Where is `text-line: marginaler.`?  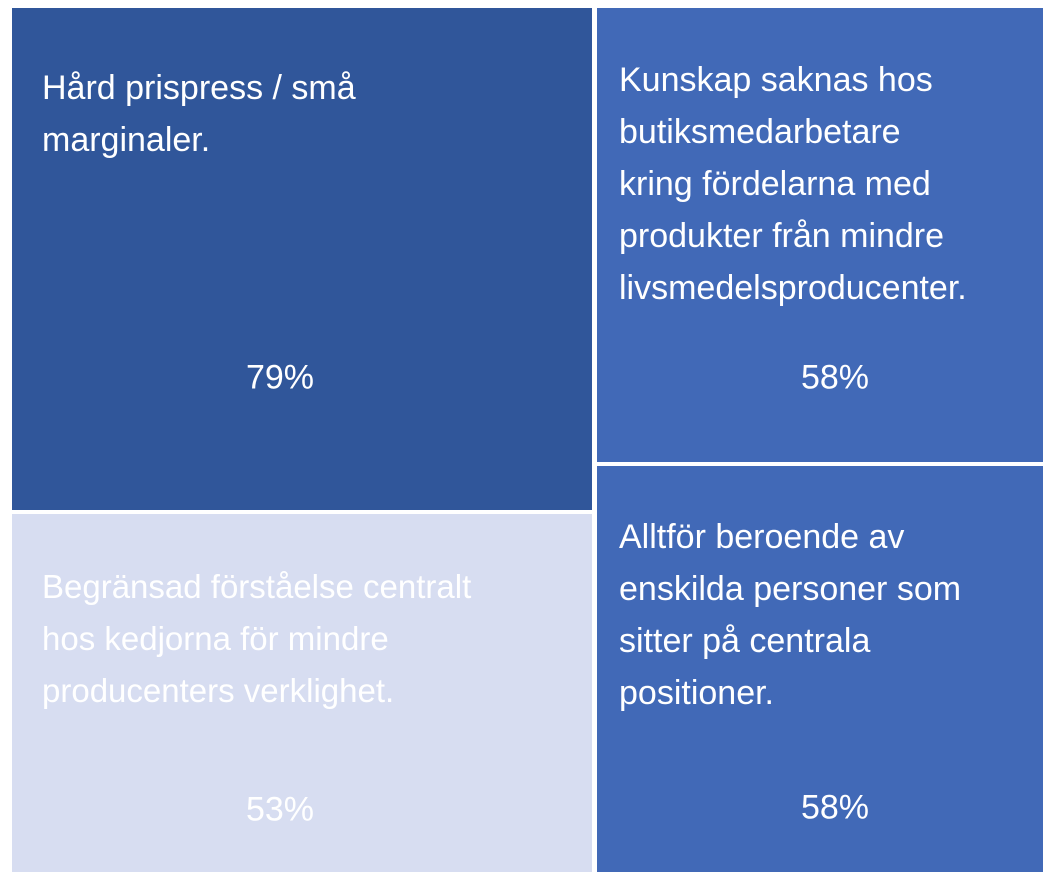
text-line: marginaler. is located at coordinates (126, 140).